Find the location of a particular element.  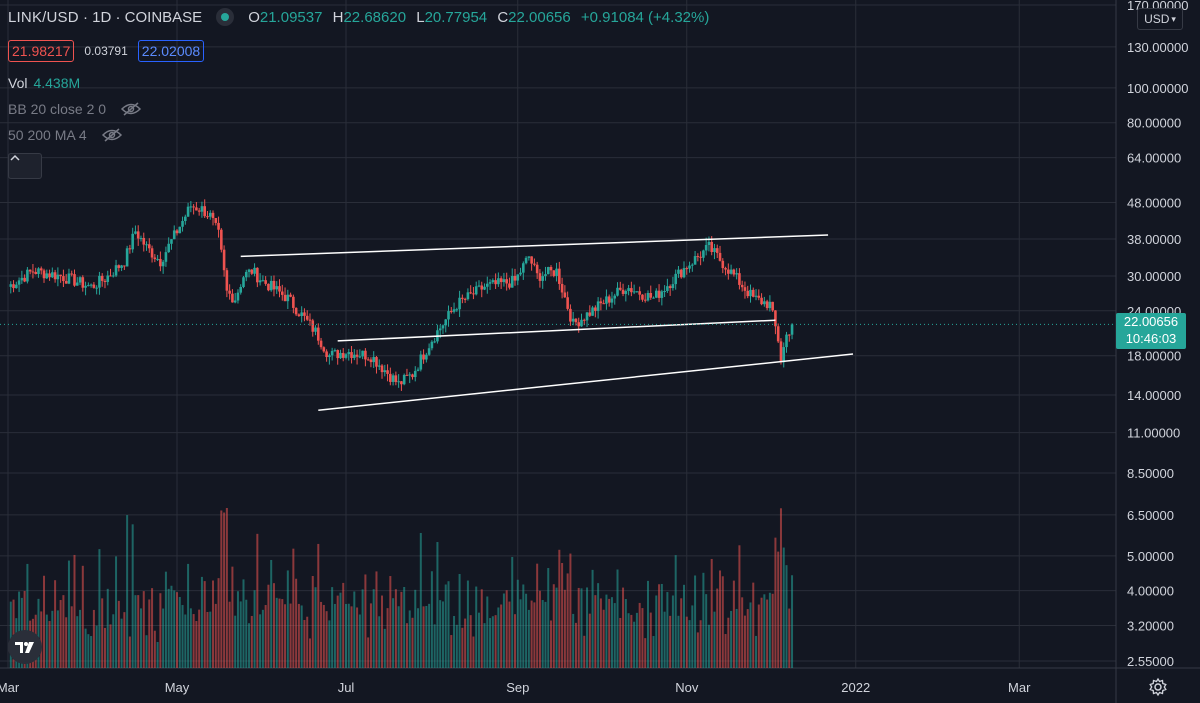

buy-price-button: 22.02008 is located at coordinates (171, 51).